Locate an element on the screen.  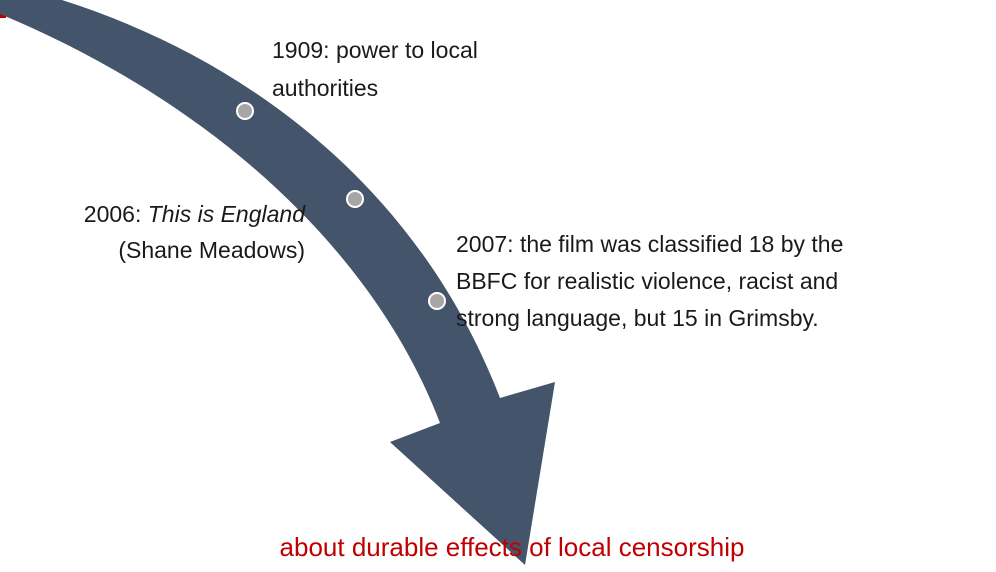
event-text-part: 2006: is located at coordinates (116, 214).